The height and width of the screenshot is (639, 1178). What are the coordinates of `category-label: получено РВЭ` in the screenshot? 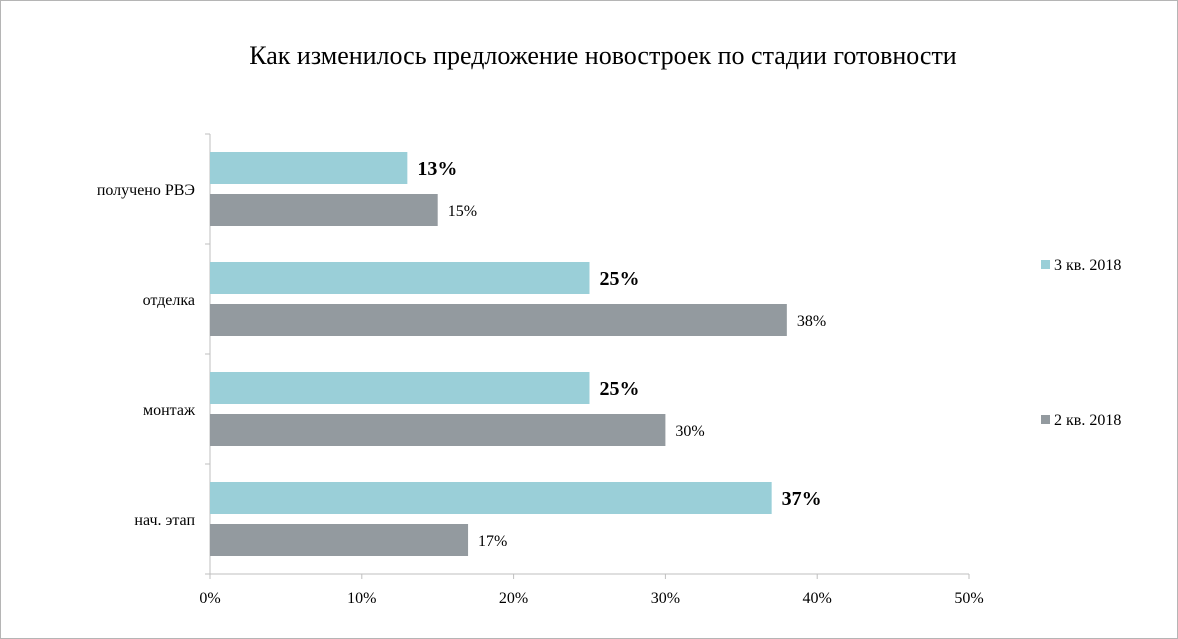 It's located at (146, 190).